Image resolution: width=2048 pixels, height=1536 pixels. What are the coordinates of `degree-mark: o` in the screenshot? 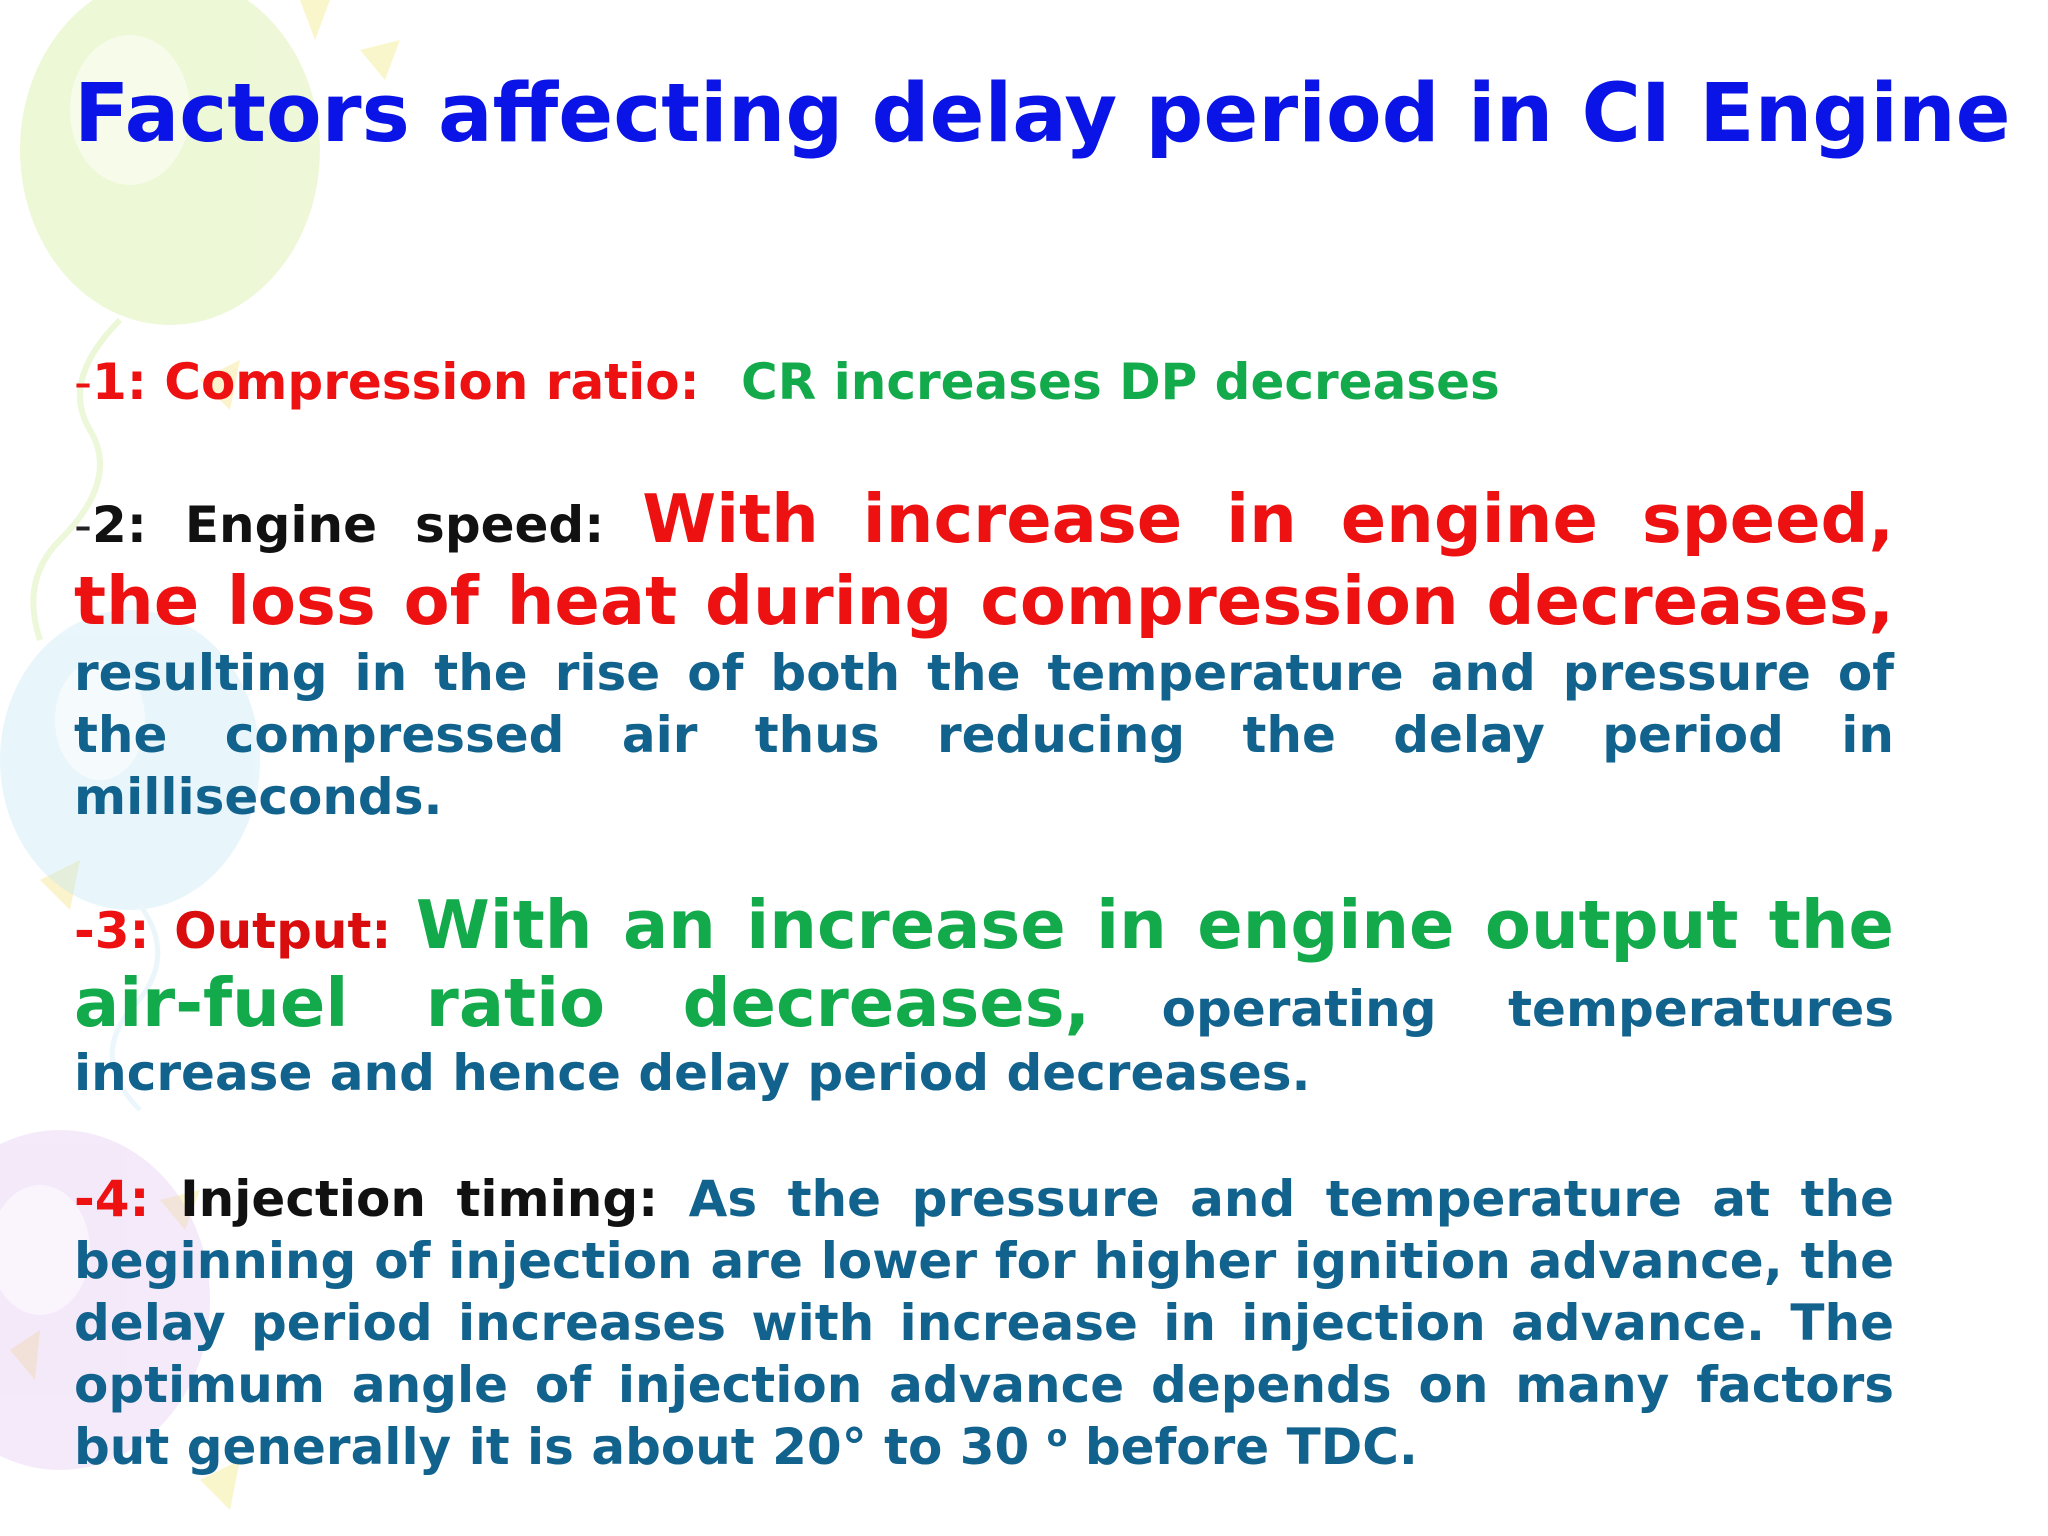 It's located at (1057, 1436).